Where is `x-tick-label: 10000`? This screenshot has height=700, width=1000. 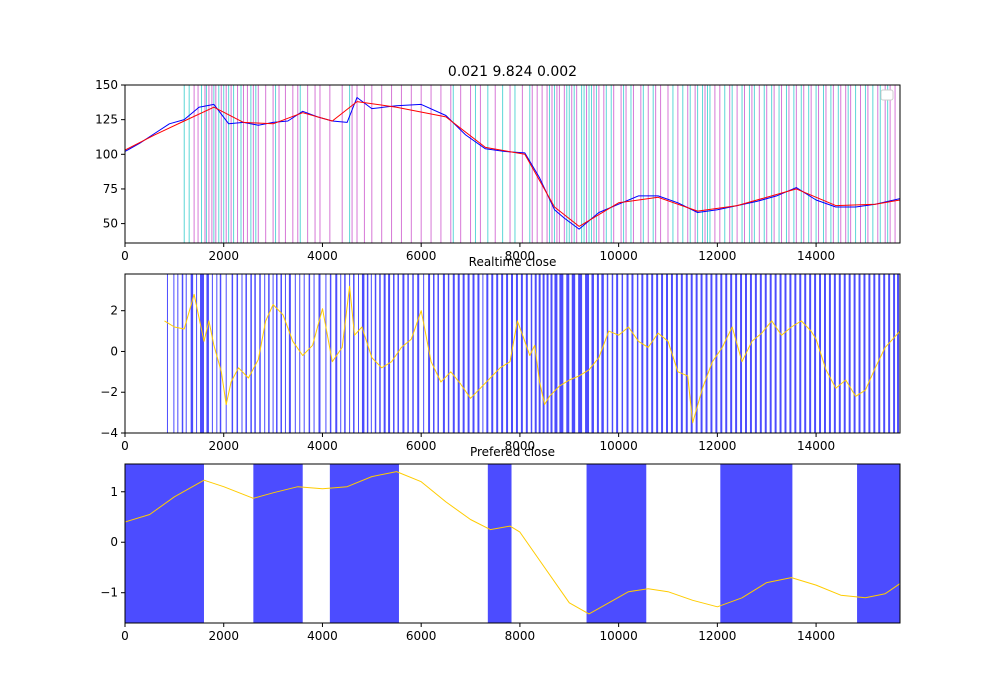 x-tick-label: 10000 is located at coordinates (619, 446).